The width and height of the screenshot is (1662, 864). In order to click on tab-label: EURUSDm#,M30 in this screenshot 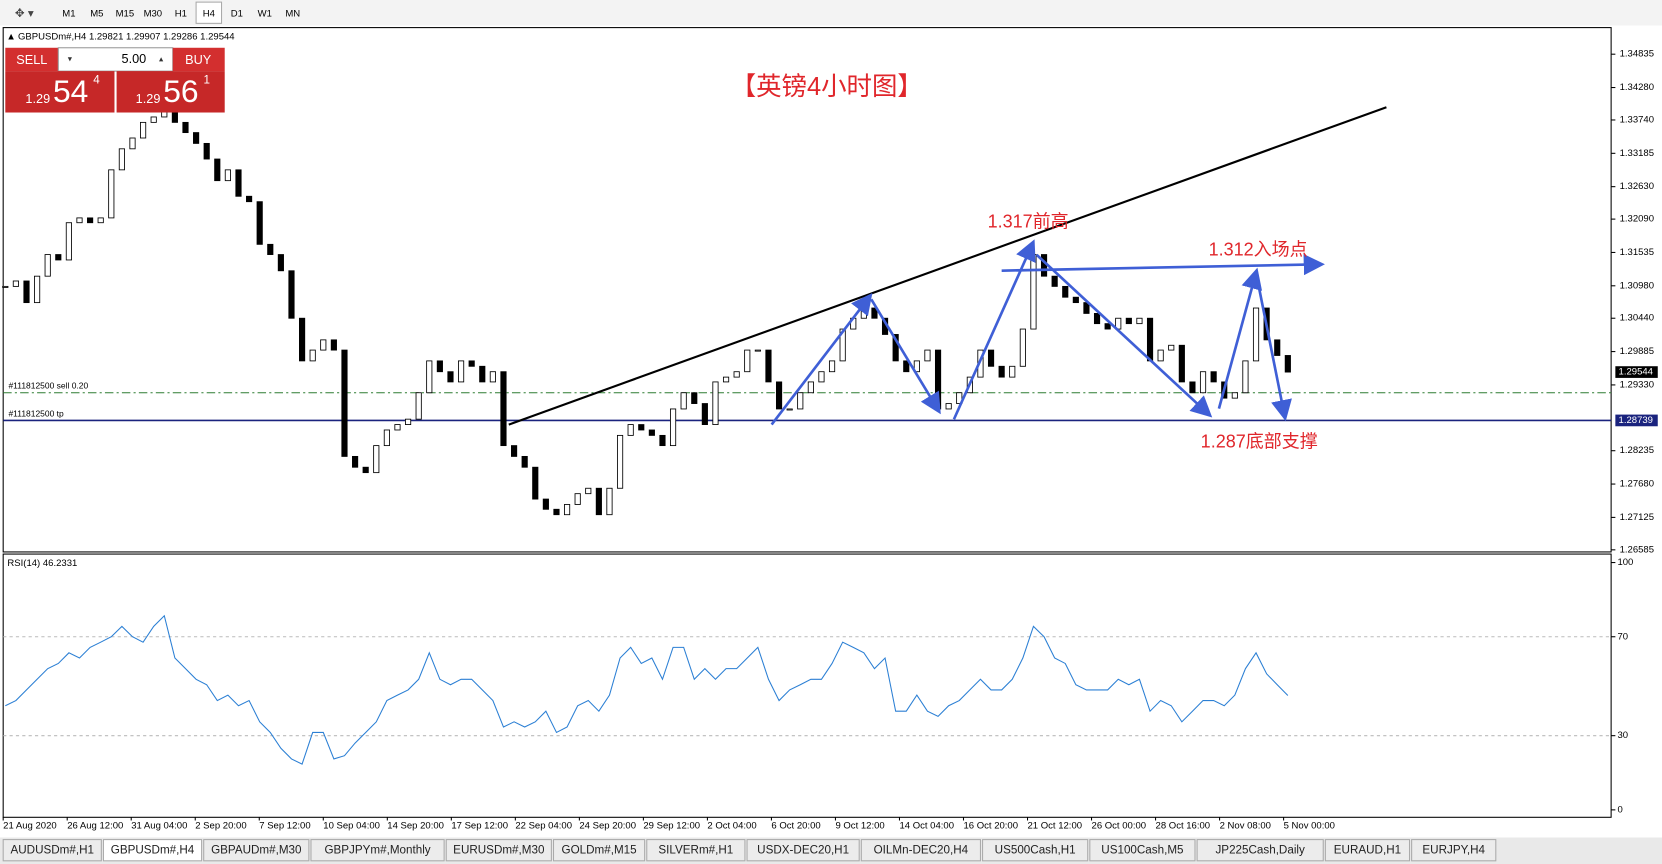, I will do `click(499, 849)`.